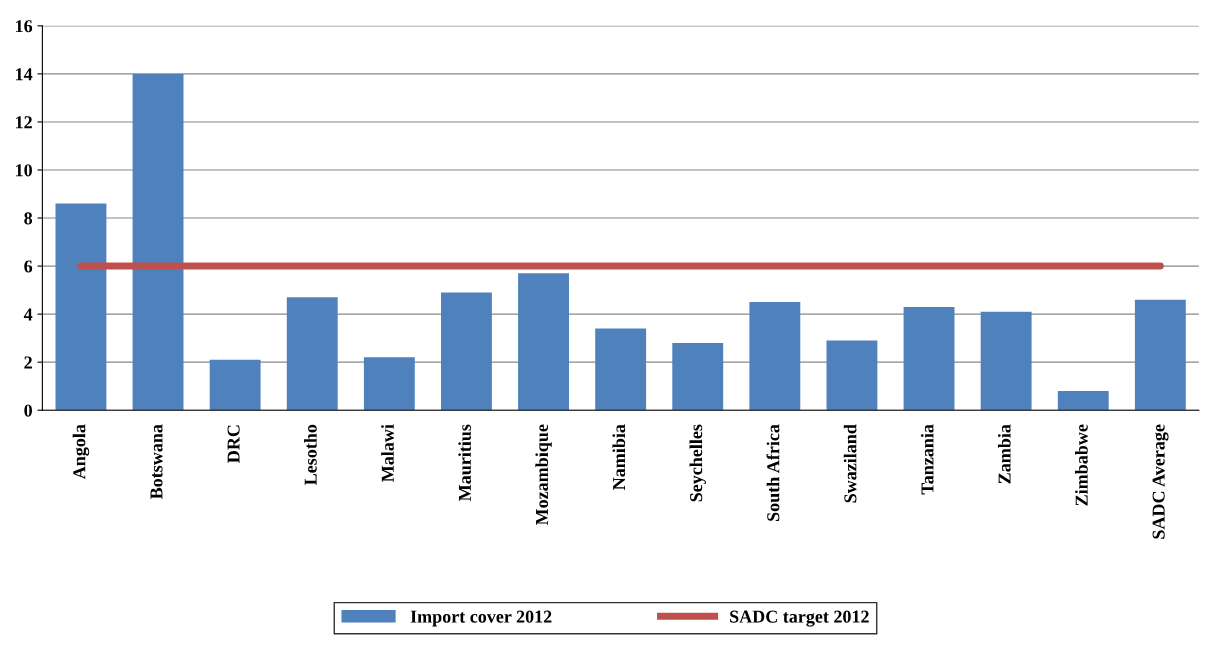  What do you see at coordinates (850, 463) in the screenshot?
I see `x-tick-label: Swaziland` at bounding box center [850, 463].